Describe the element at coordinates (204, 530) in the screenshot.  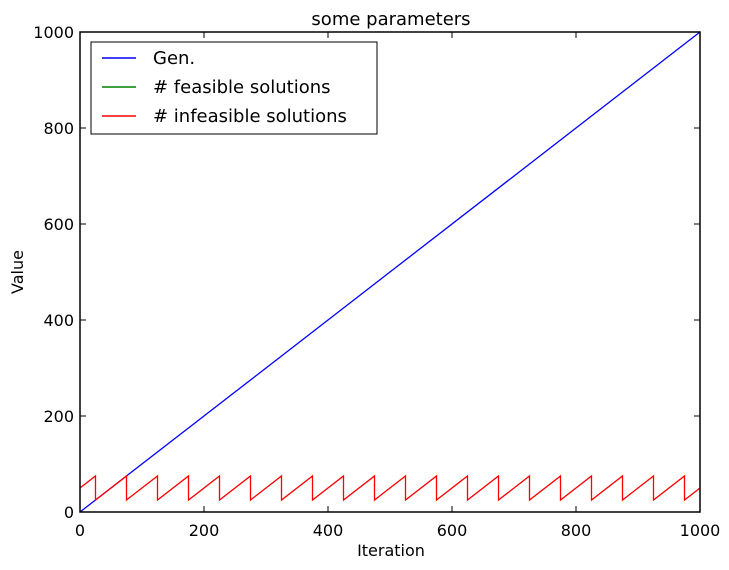
I see `x-tick-label: 200` at that location.